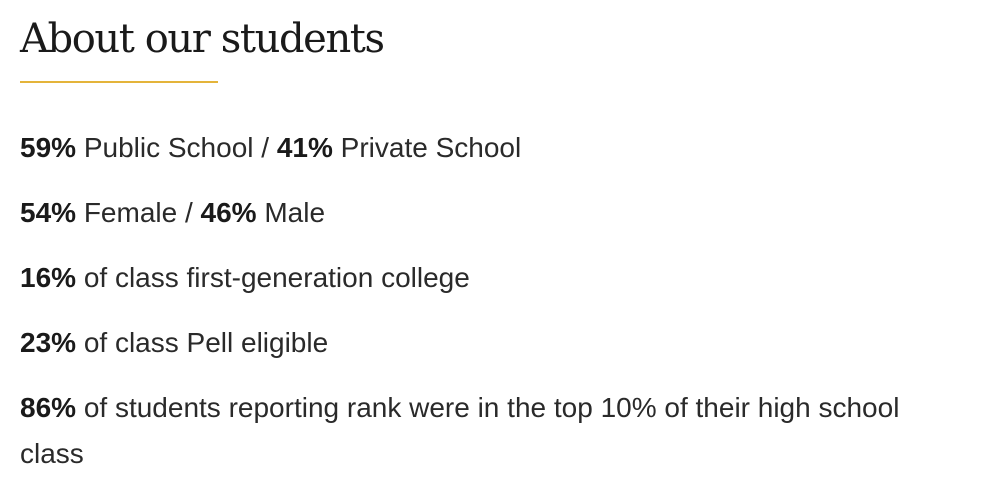 Image resolution: width=1008 pixels, height=498 pixels. What do you see at coordinates (48, 342) in the screenshot?
I see `pell-eligible-percent: 23%` at bounding box center [48, 342].